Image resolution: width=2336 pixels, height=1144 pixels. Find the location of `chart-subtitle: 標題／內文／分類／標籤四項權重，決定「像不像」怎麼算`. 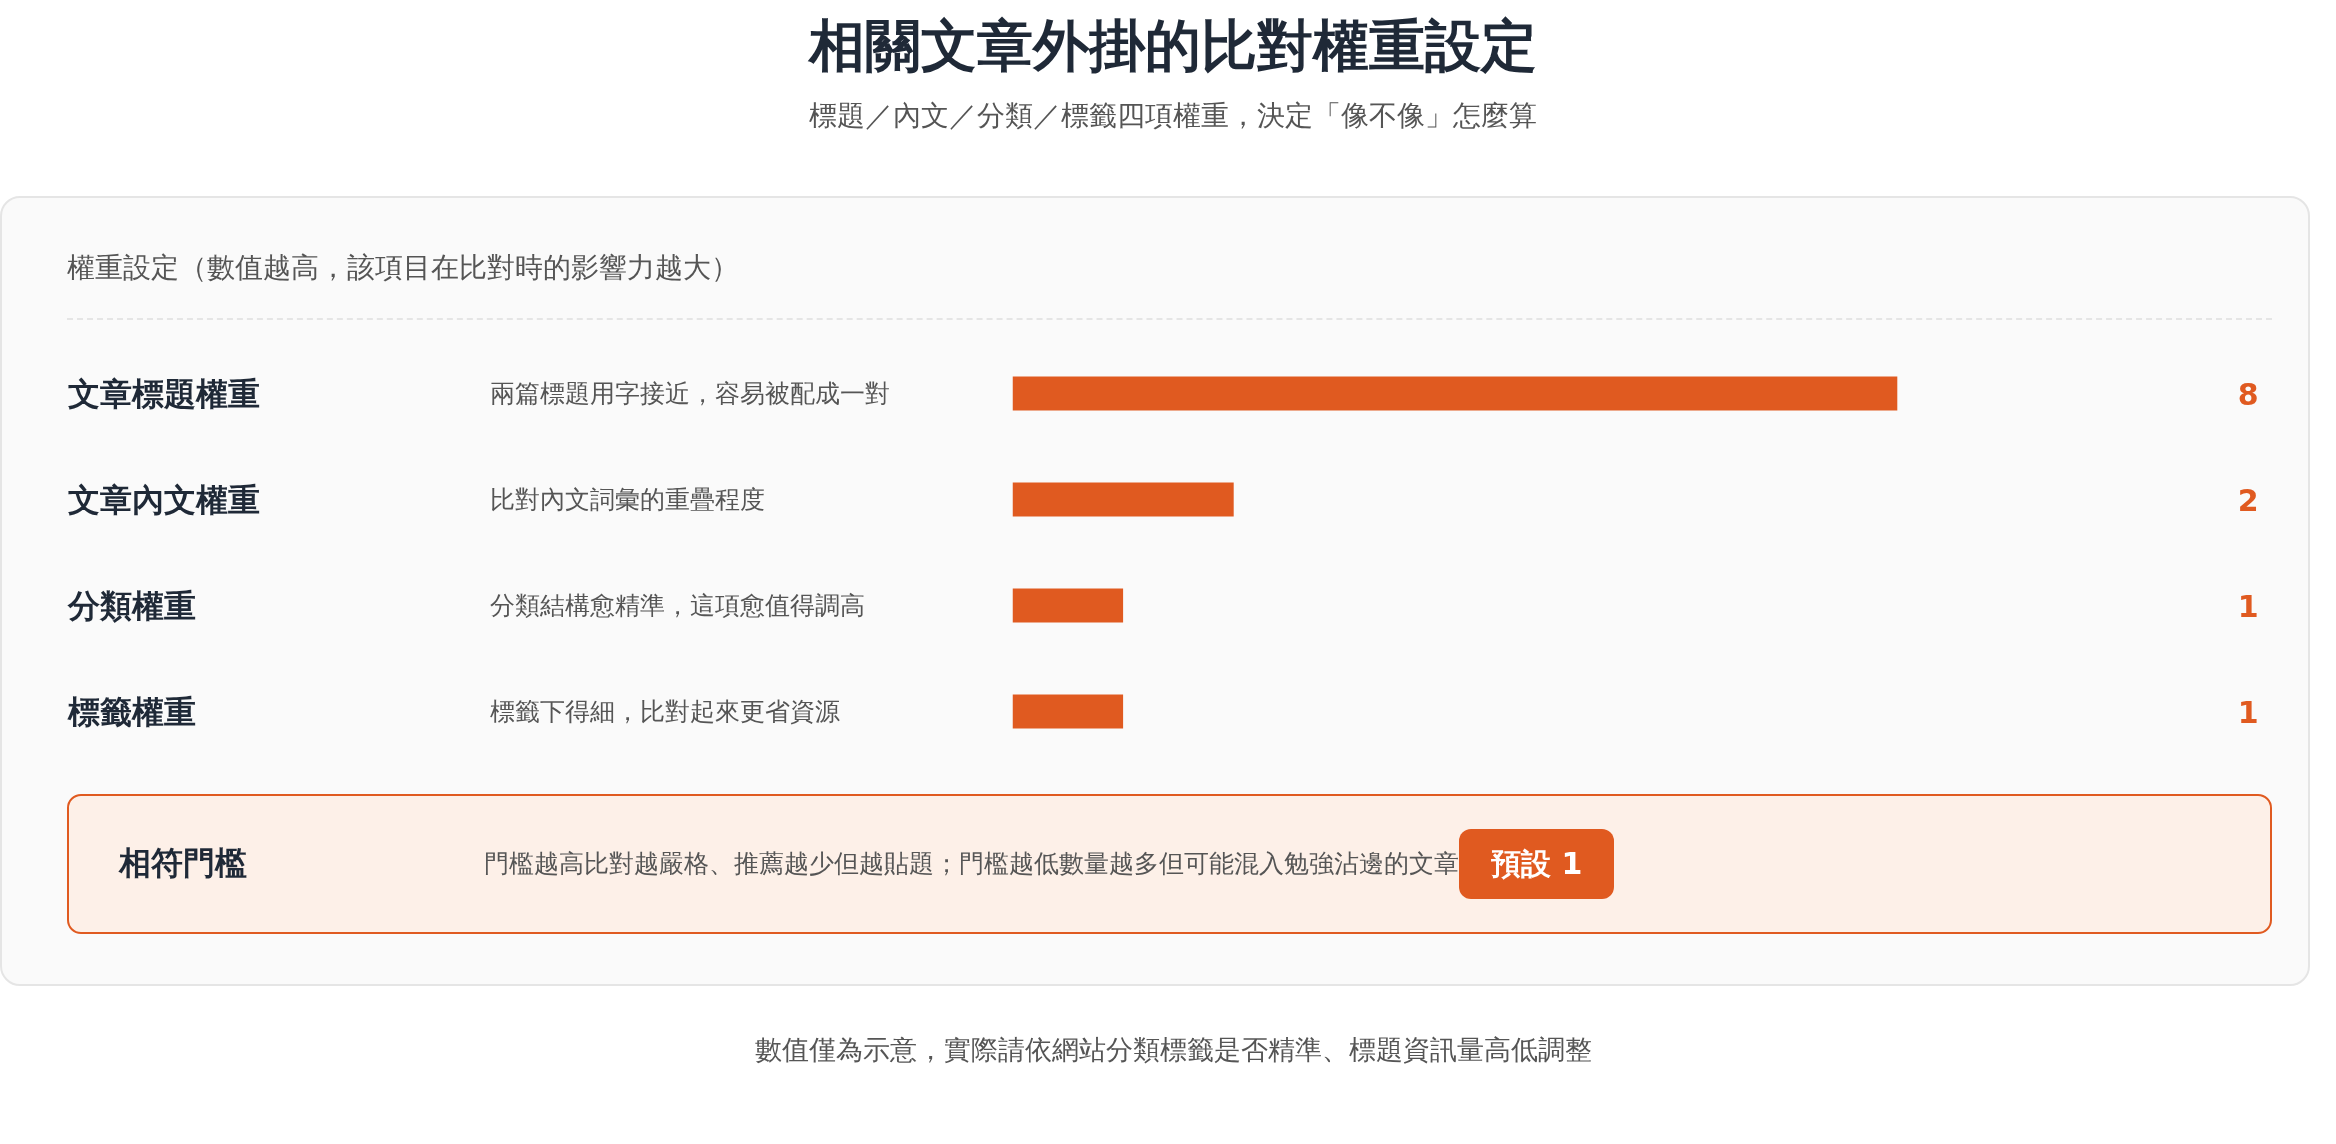

chart-subtitle: 標題／內文／分類／標籤四項權重，決定「像不像」怎麼算 is located at coordinates (1173, 116).